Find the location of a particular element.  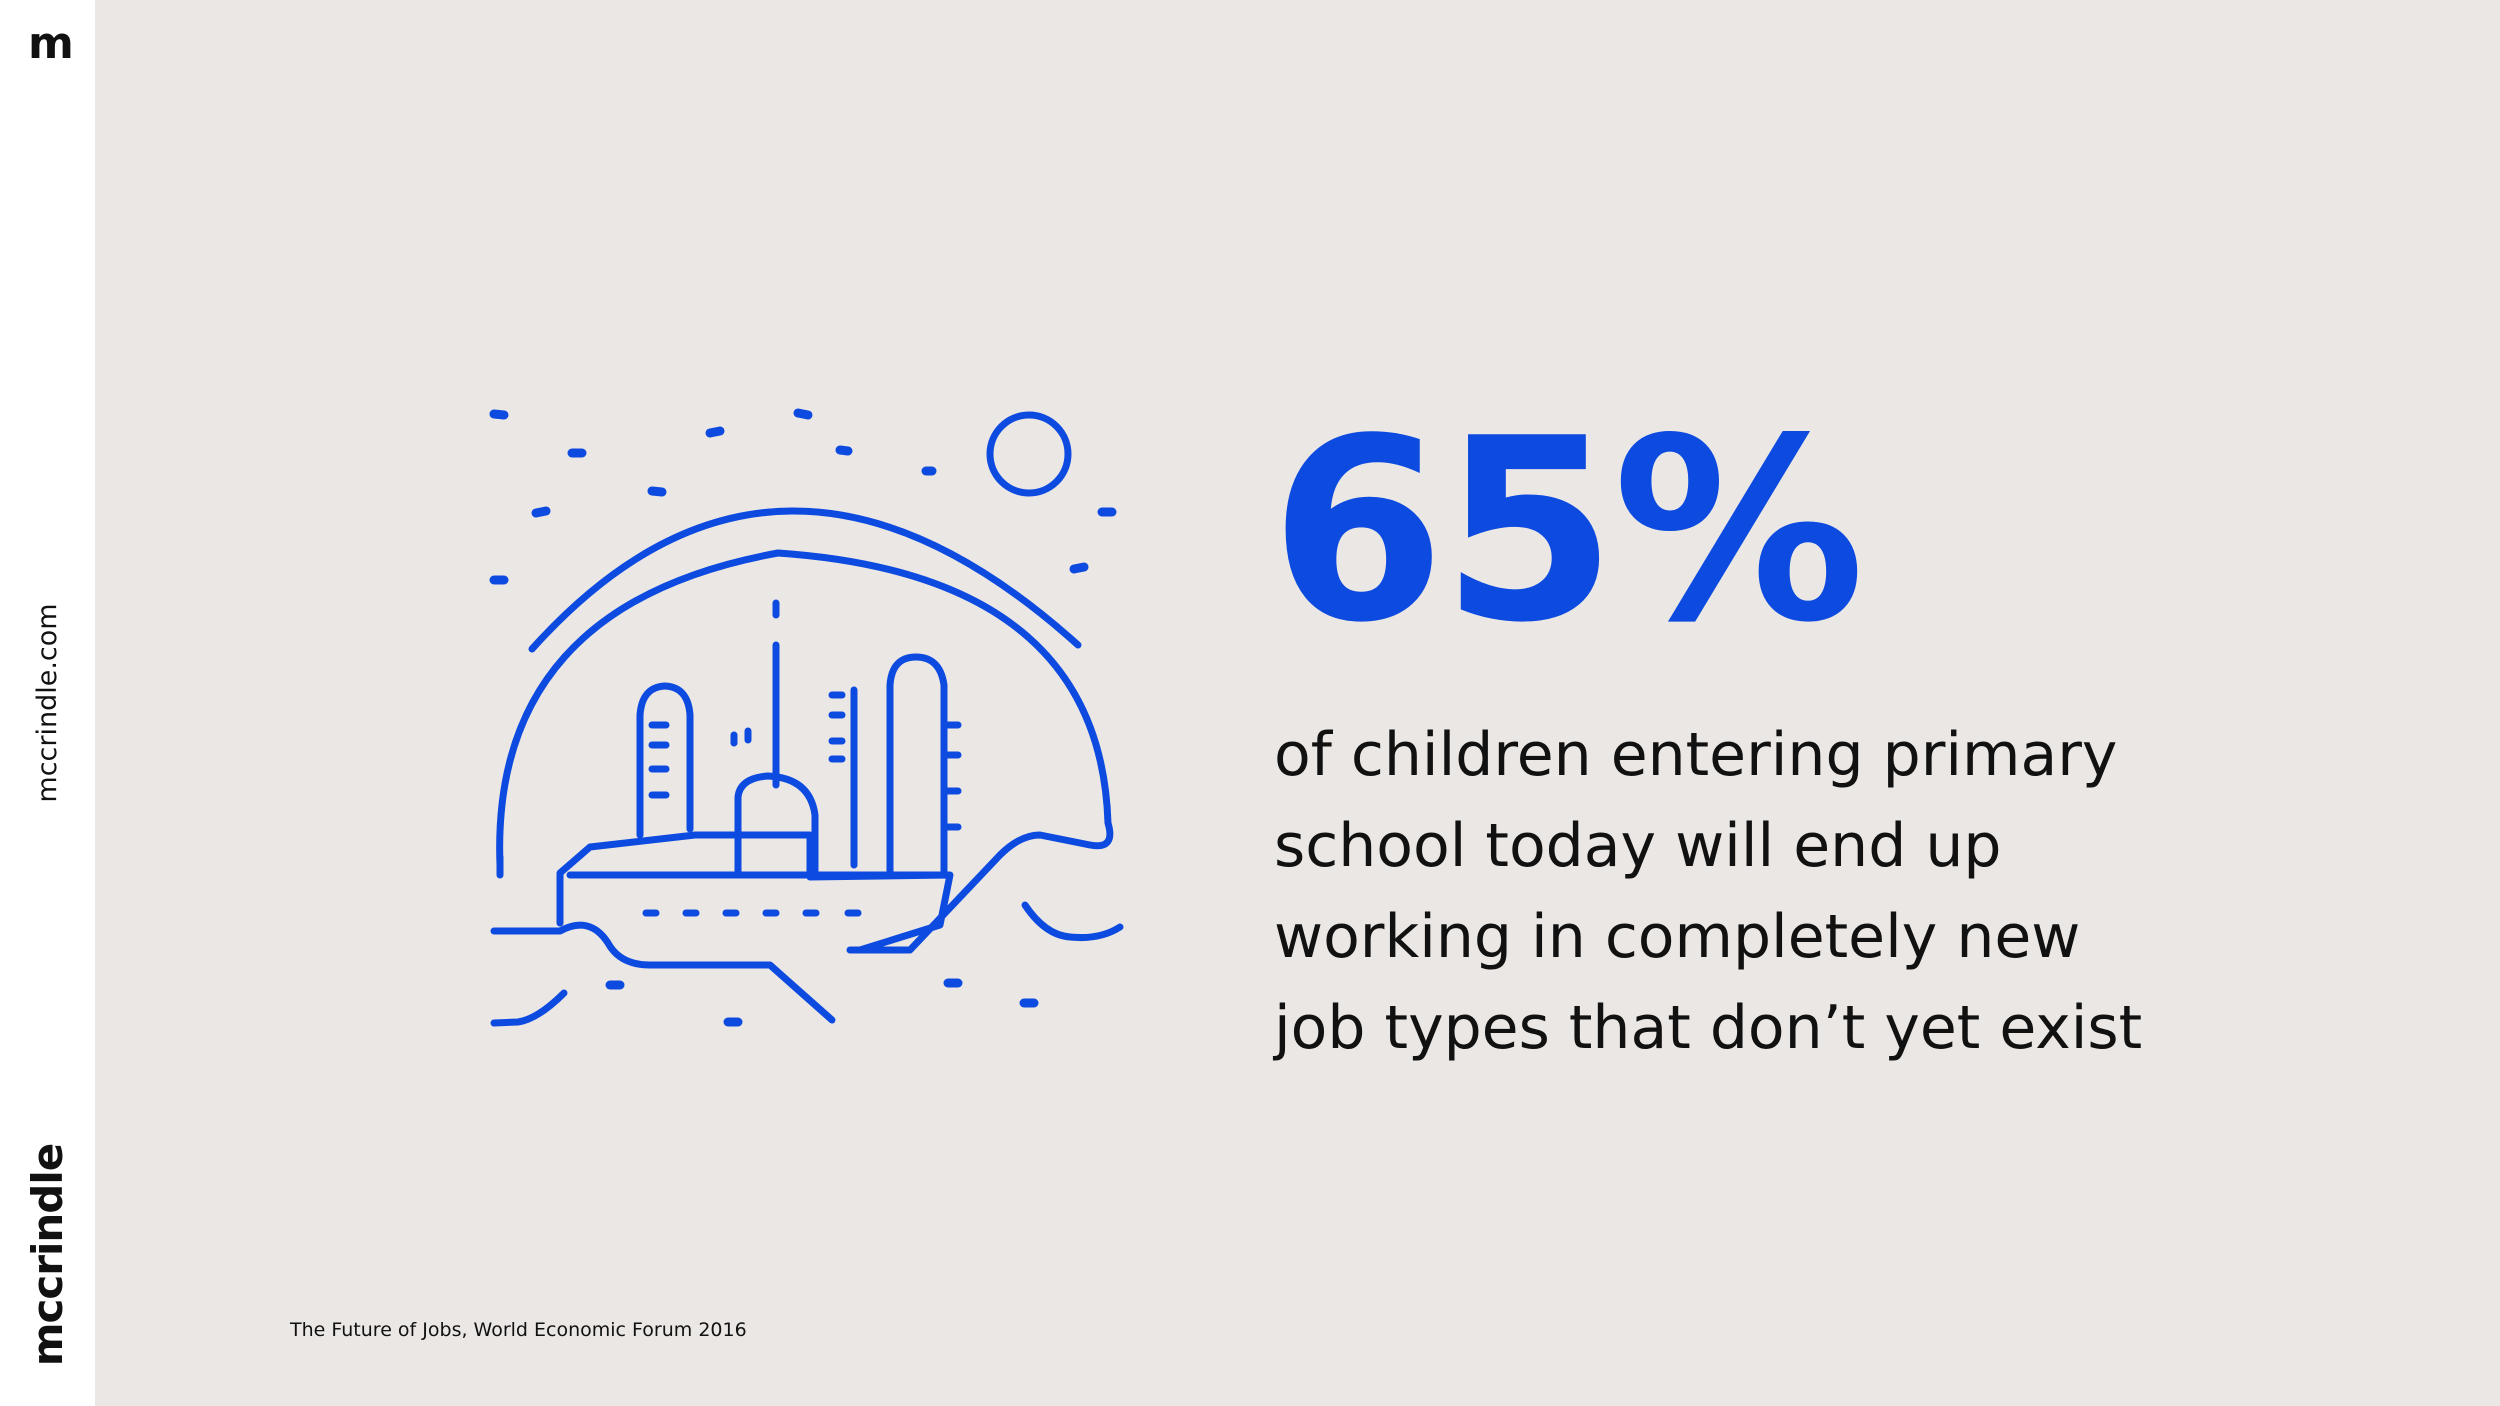

brand-sidebar: m mccrindle.com mccrindle is located at coordinates (47, 703).